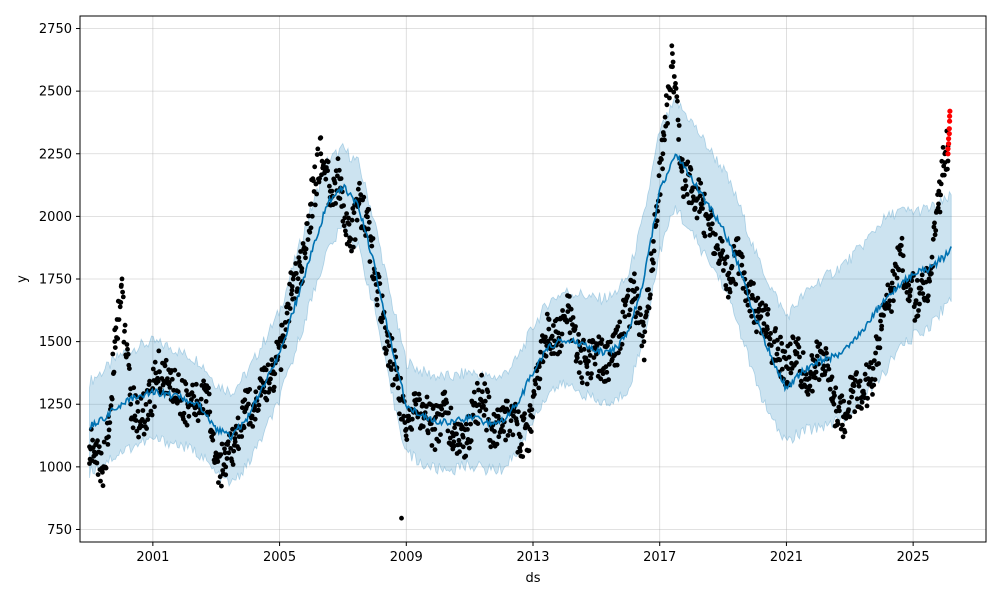 The width and height of the screenshot is (1000, 600). What do you see at coordinates (949, 139) in the screenshot?
I see `highlight-point` at bounding box center [949, 139].